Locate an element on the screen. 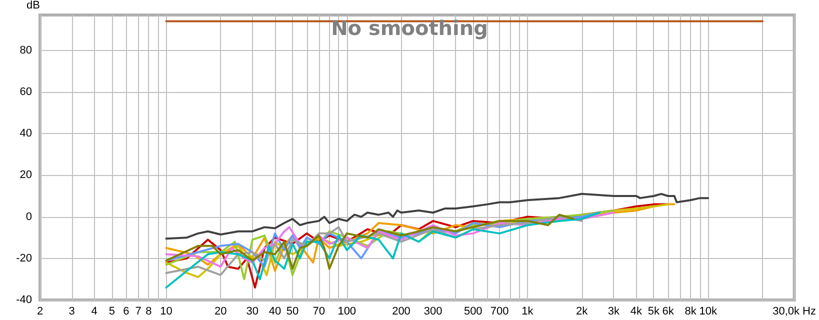 The image size is (819, 320). x-tick-label: 5k is located at coordinates (654, 312).